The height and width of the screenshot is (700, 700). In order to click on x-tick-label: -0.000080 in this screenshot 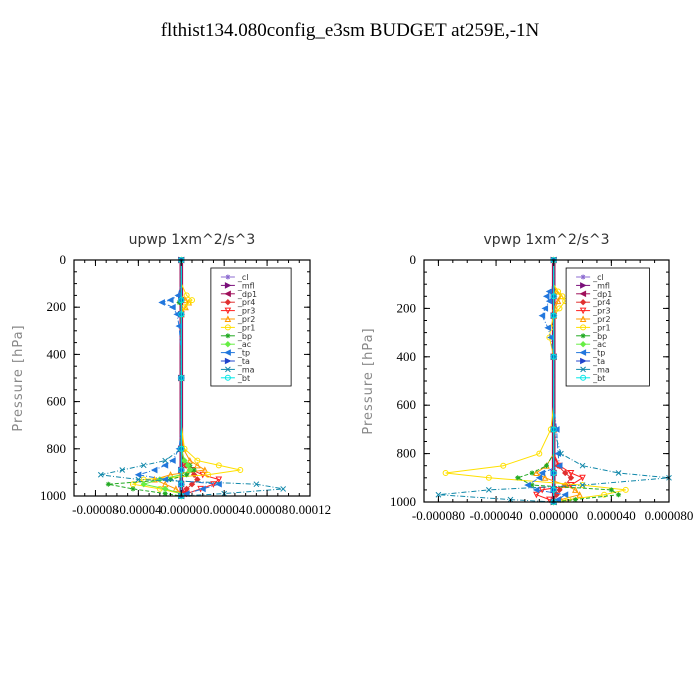, I will do `click(438, 515)`.